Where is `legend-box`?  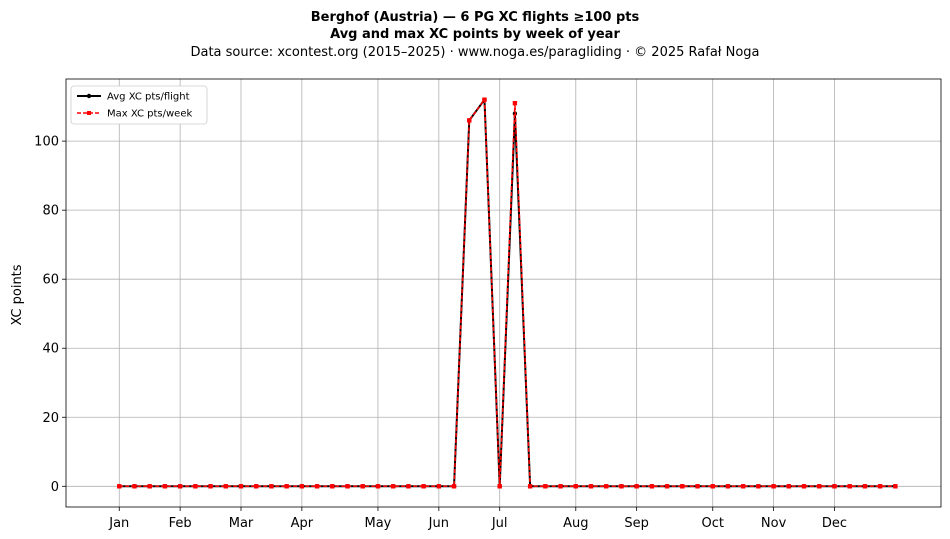
legend-box is located at coordinates (139, 105).